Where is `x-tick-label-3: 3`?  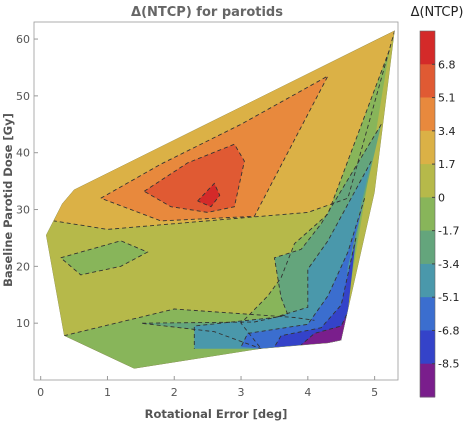 x-tick-label-3: 3 is located at coordinates (241, 392).